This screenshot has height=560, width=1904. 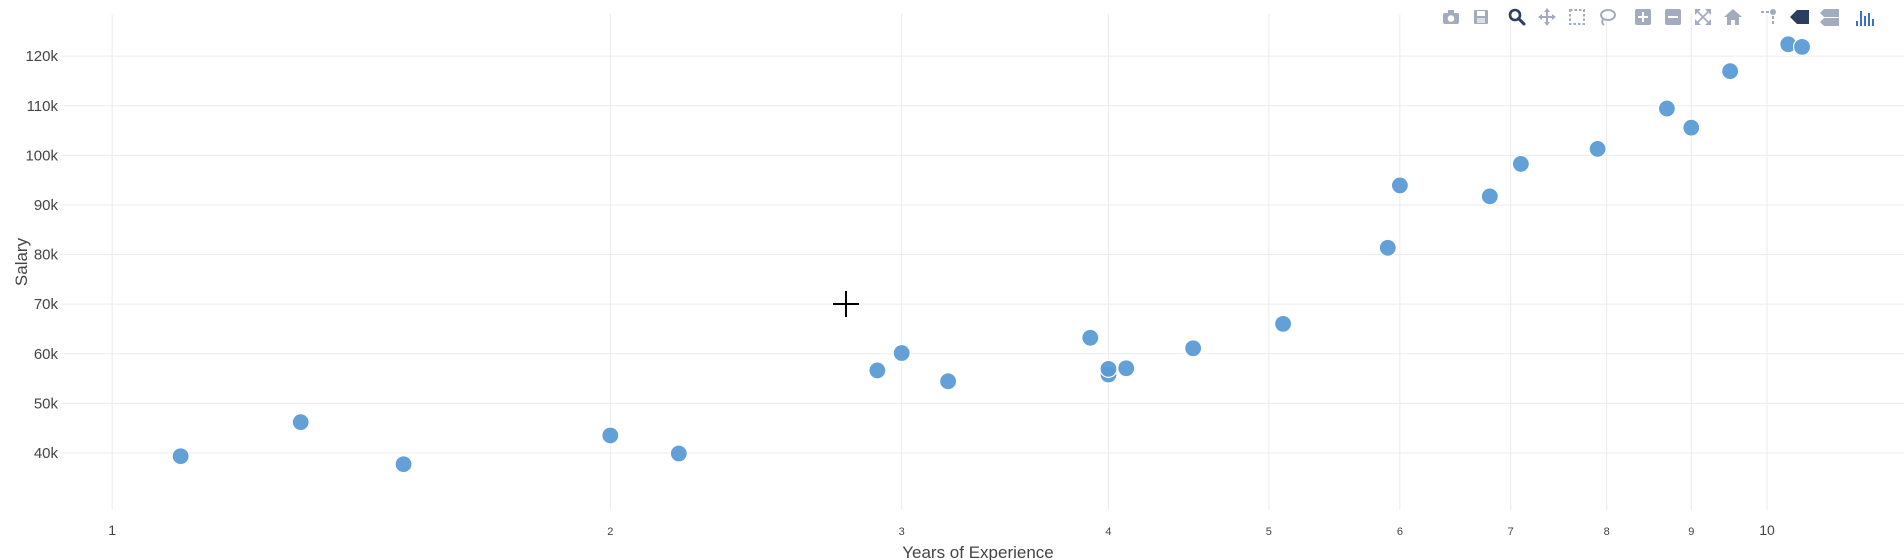 I want to click on pan-icon, so click(x=1547, y=17).